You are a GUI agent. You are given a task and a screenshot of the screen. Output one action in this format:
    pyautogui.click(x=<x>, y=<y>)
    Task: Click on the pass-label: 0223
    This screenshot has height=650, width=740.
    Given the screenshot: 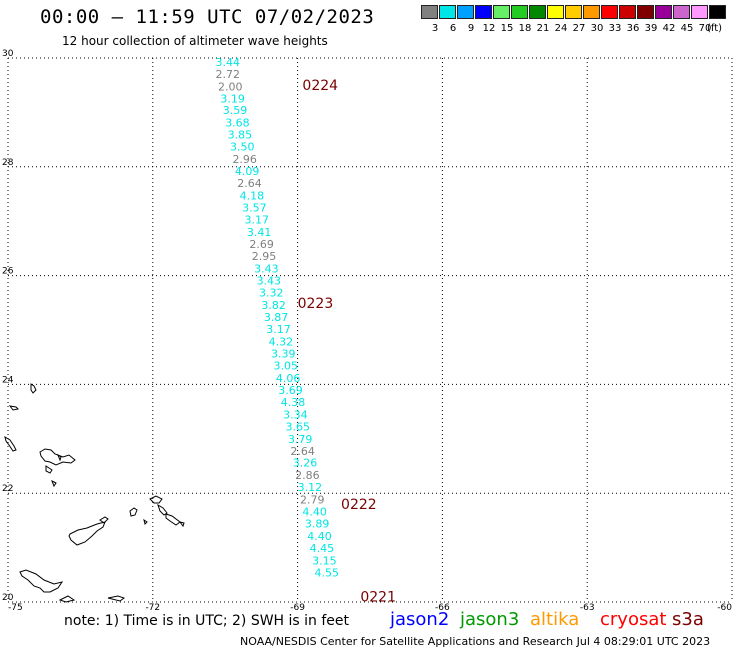 What is the action you would take?
    pyautogui.click(x=316, y=304)
    